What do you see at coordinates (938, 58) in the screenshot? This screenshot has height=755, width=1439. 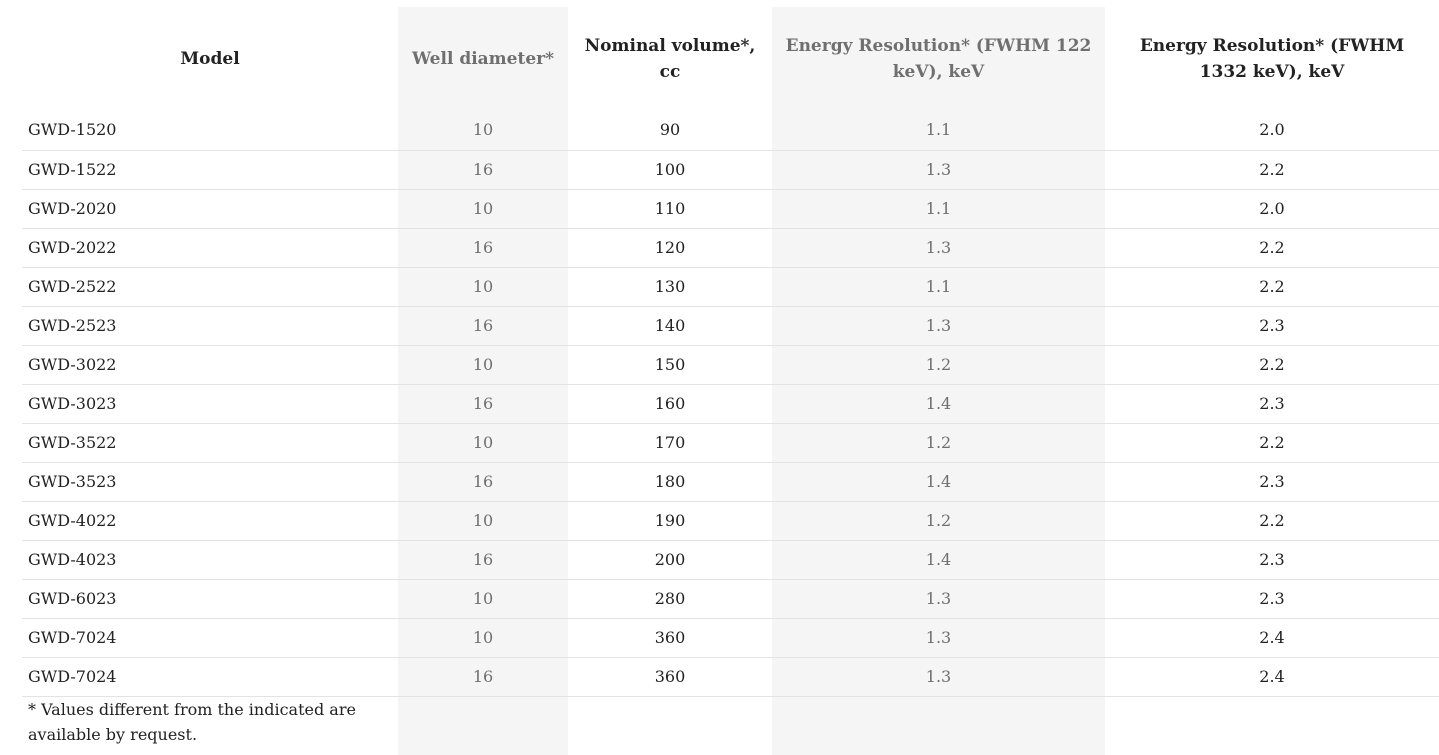 I see `header-energy-resolution-122: Energy Resolution* (FWHM 122 keV), keV` at bounding box center [938, 58].